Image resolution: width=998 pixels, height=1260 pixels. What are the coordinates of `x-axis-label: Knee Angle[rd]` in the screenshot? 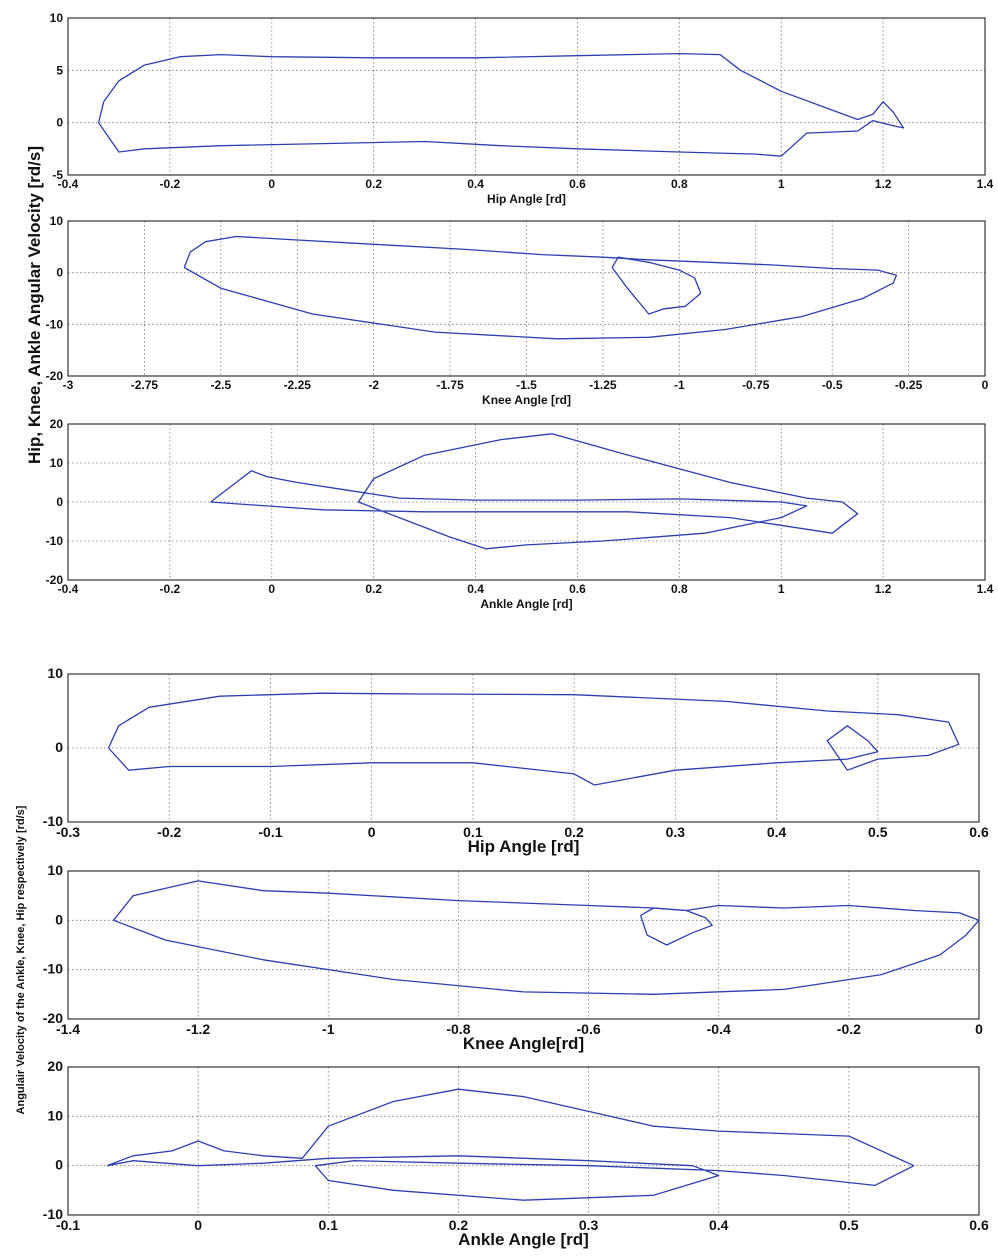 It's located at (523, 1043).